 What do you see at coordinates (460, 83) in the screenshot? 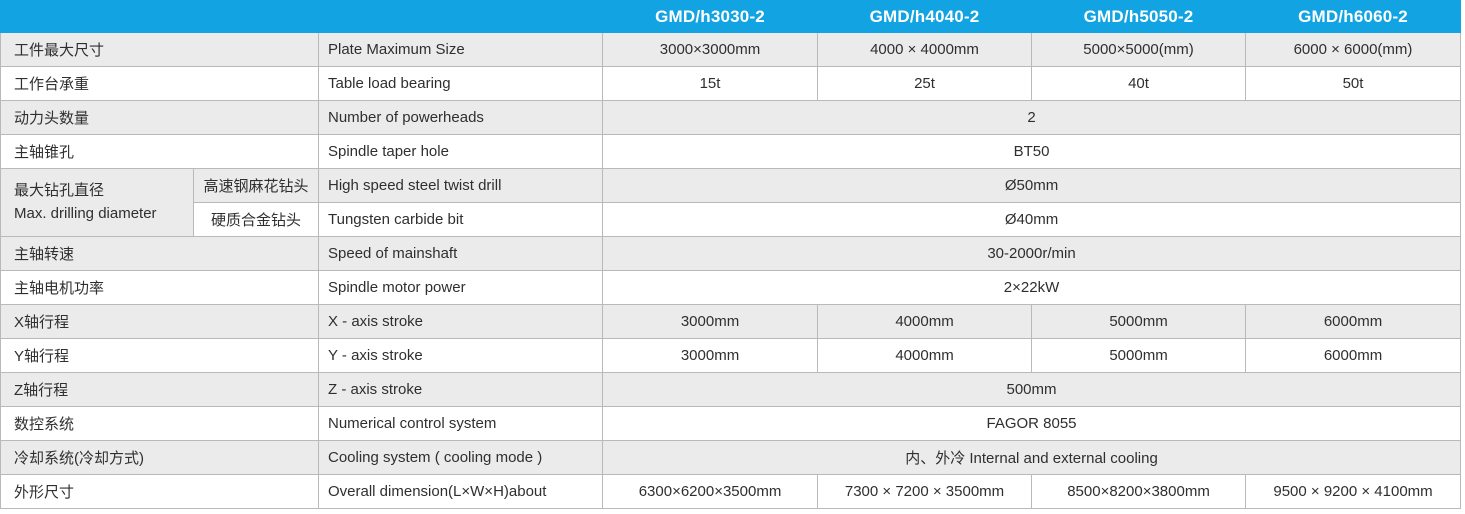
I see `row-label-en: Table load bearing` at bounding box center [460, 83].